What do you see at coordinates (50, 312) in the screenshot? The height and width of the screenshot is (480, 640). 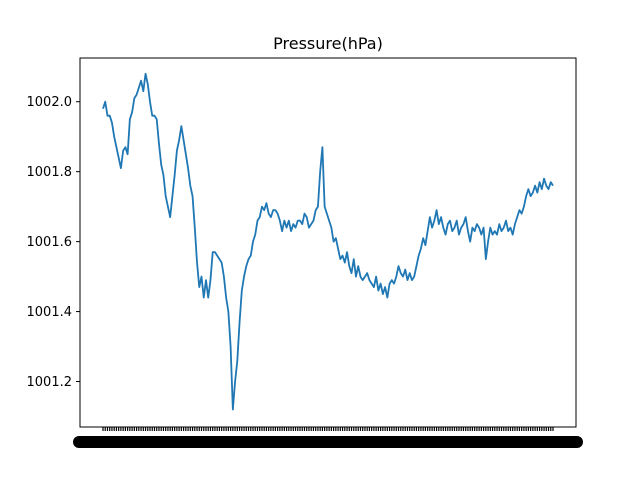 I see `y-tick-label: 1001.4` at bounding box center [50, 312].